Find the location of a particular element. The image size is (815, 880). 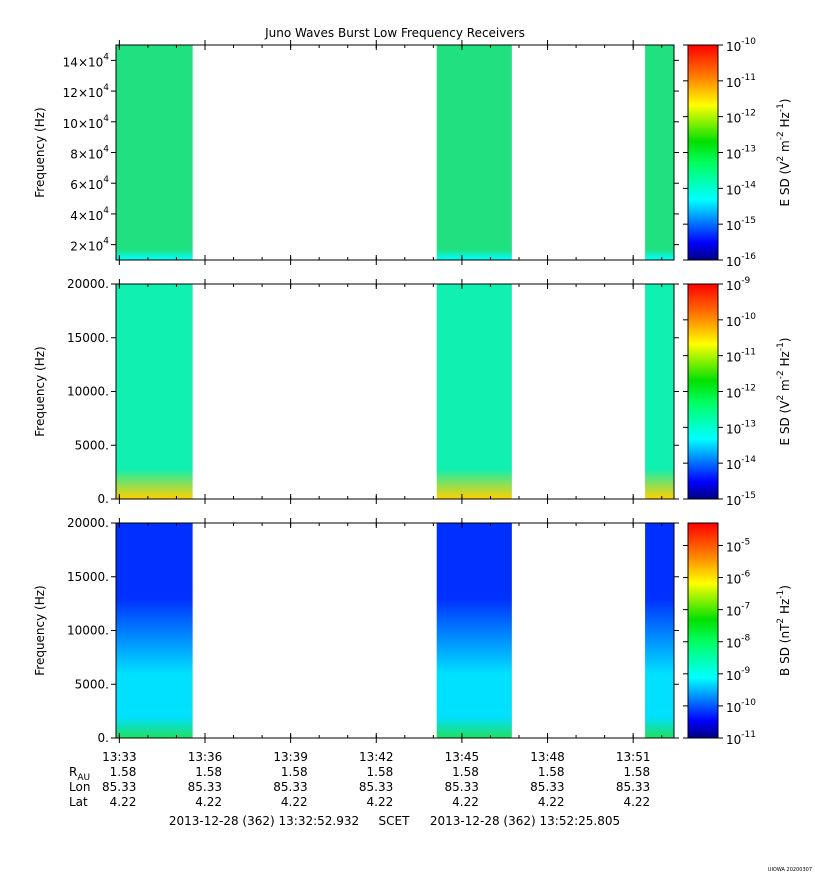

colorbar-tick-label: 10⁻⁷ is located at coordinates (738, 610).